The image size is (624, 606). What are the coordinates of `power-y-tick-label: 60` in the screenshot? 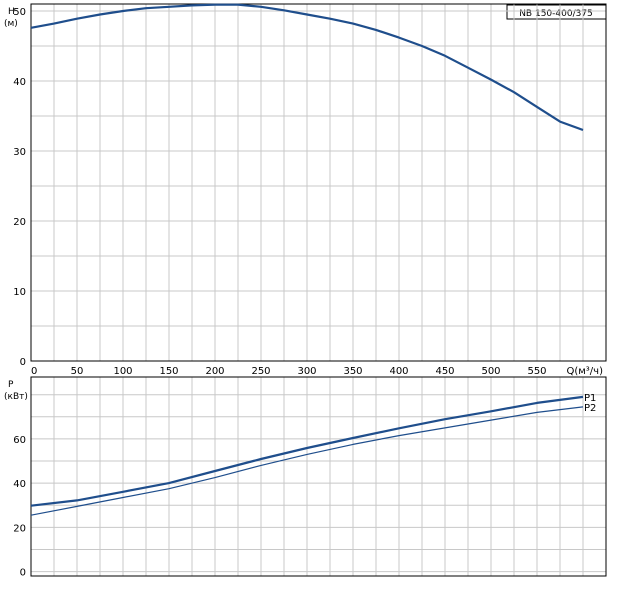 It's located at (19, 440).